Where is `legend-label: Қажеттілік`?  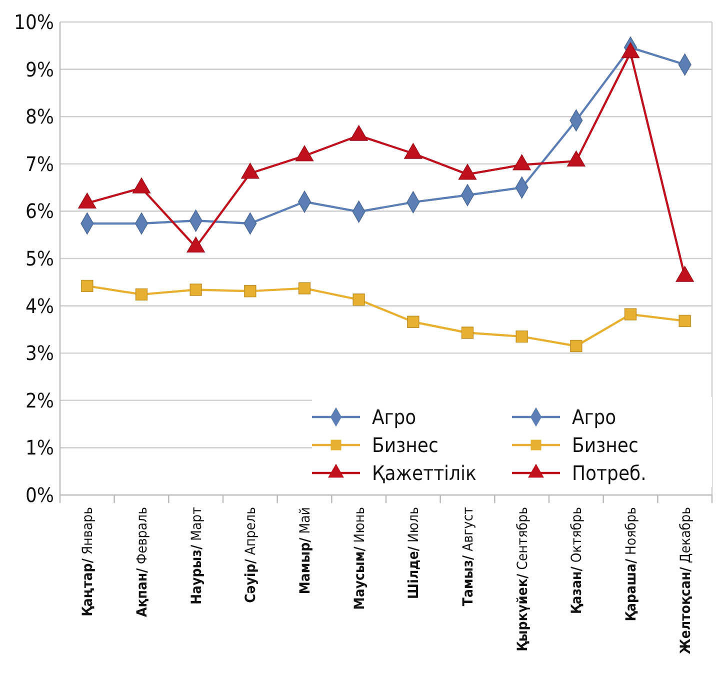
legend-label: Қажеттілік is located at coordinates (424, 473).